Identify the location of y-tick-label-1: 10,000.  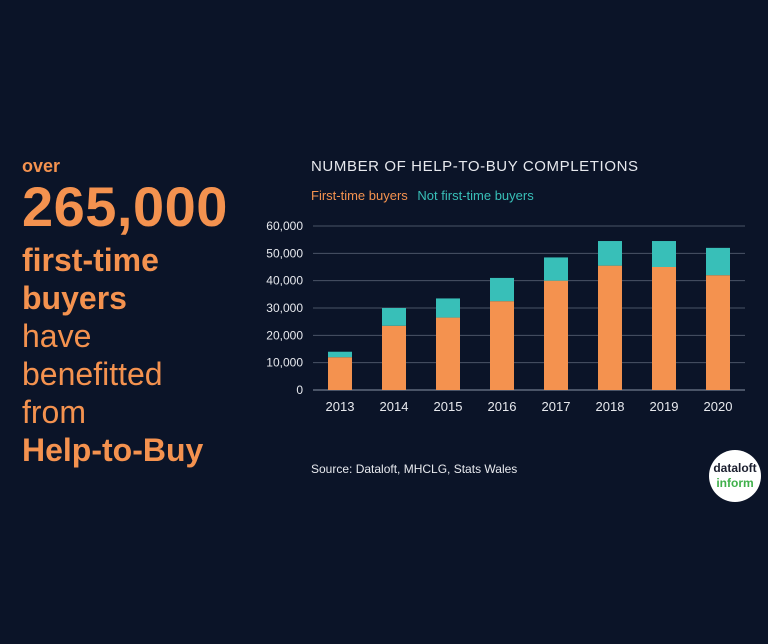
(284, 363).